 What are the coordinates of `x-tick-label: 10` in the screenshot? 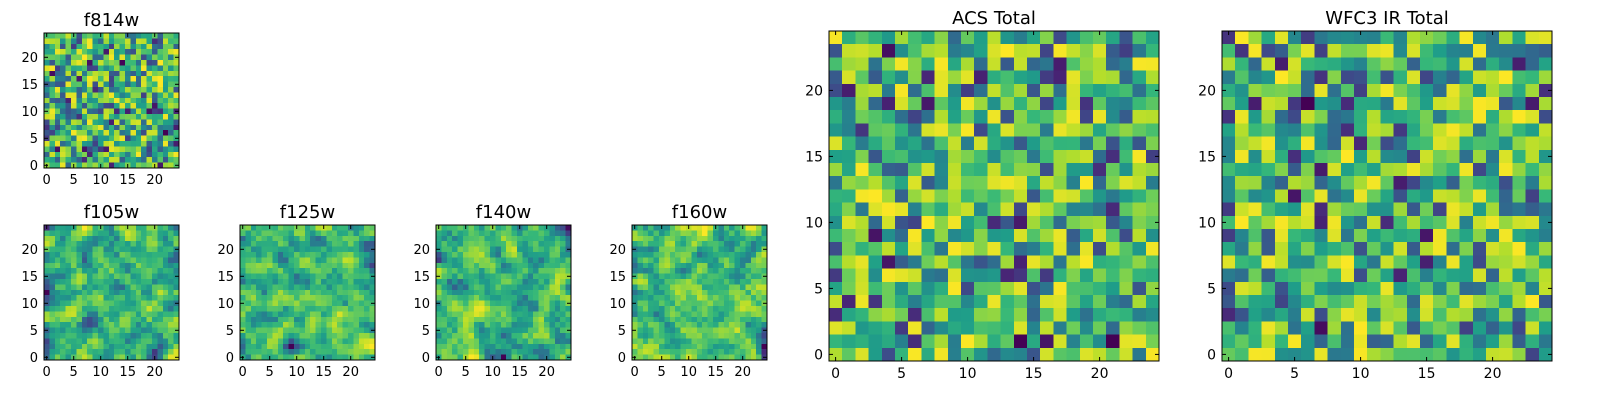 It's located at (492, 372).